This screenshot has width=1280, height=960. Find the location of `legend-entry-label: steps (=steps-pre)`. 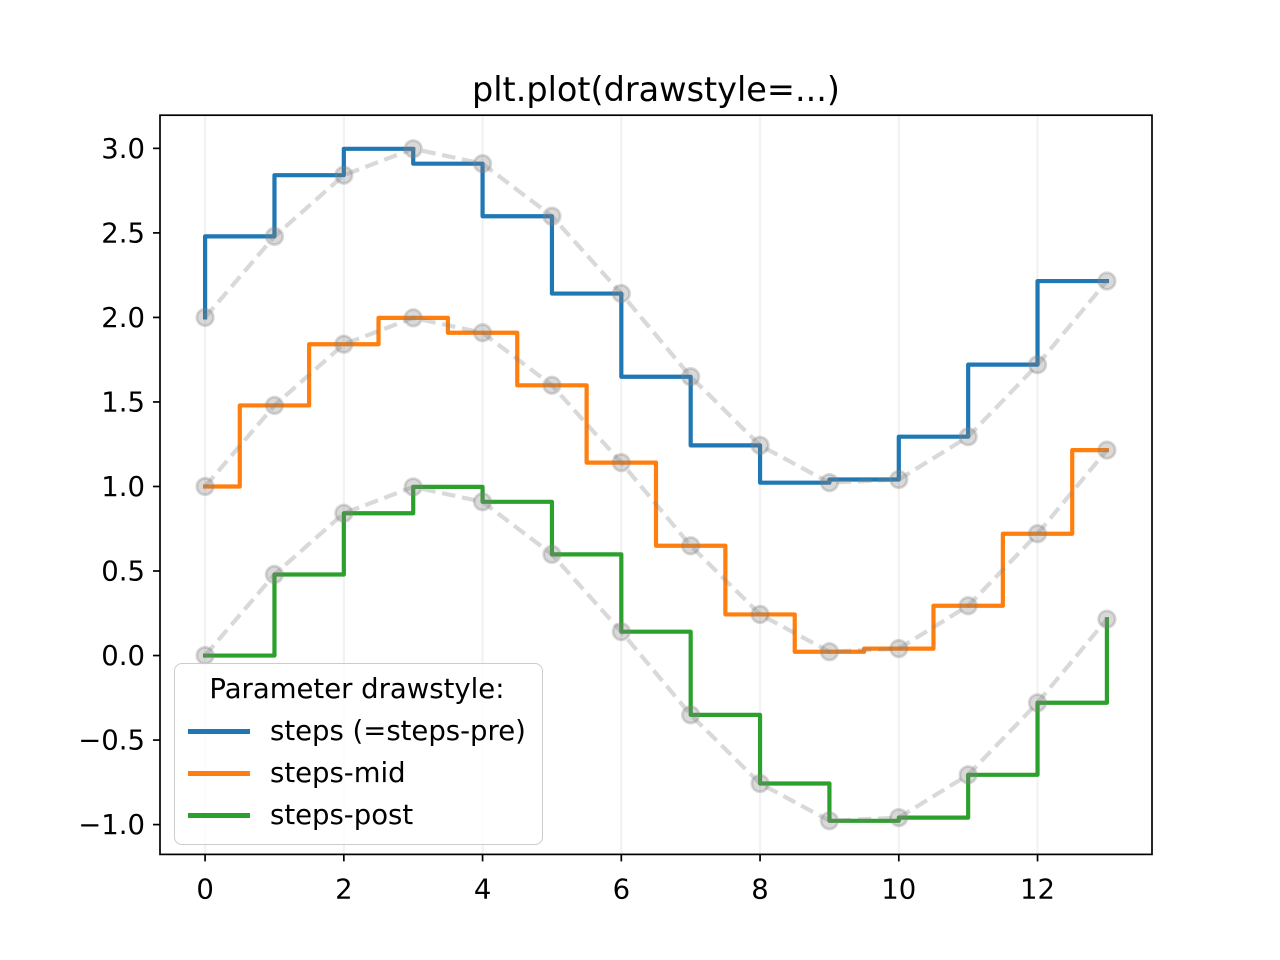

legend-entry-label: steps (=steps-pre) is located at coordinates (398, 731).